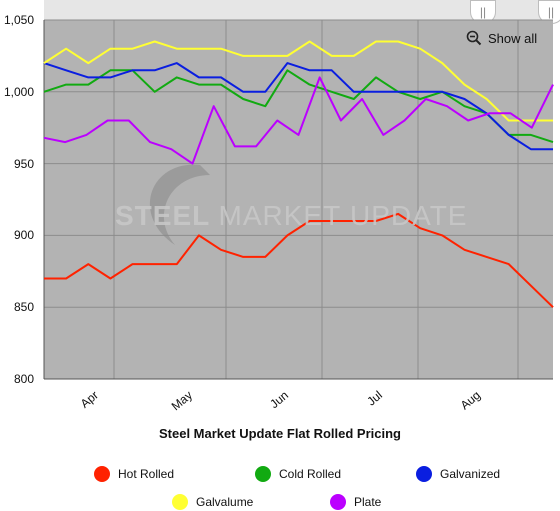  What do you see at coordinates (23, 379) in the screenshot?
I see `y-tick-label: 800` at bounding box center [23, 379].